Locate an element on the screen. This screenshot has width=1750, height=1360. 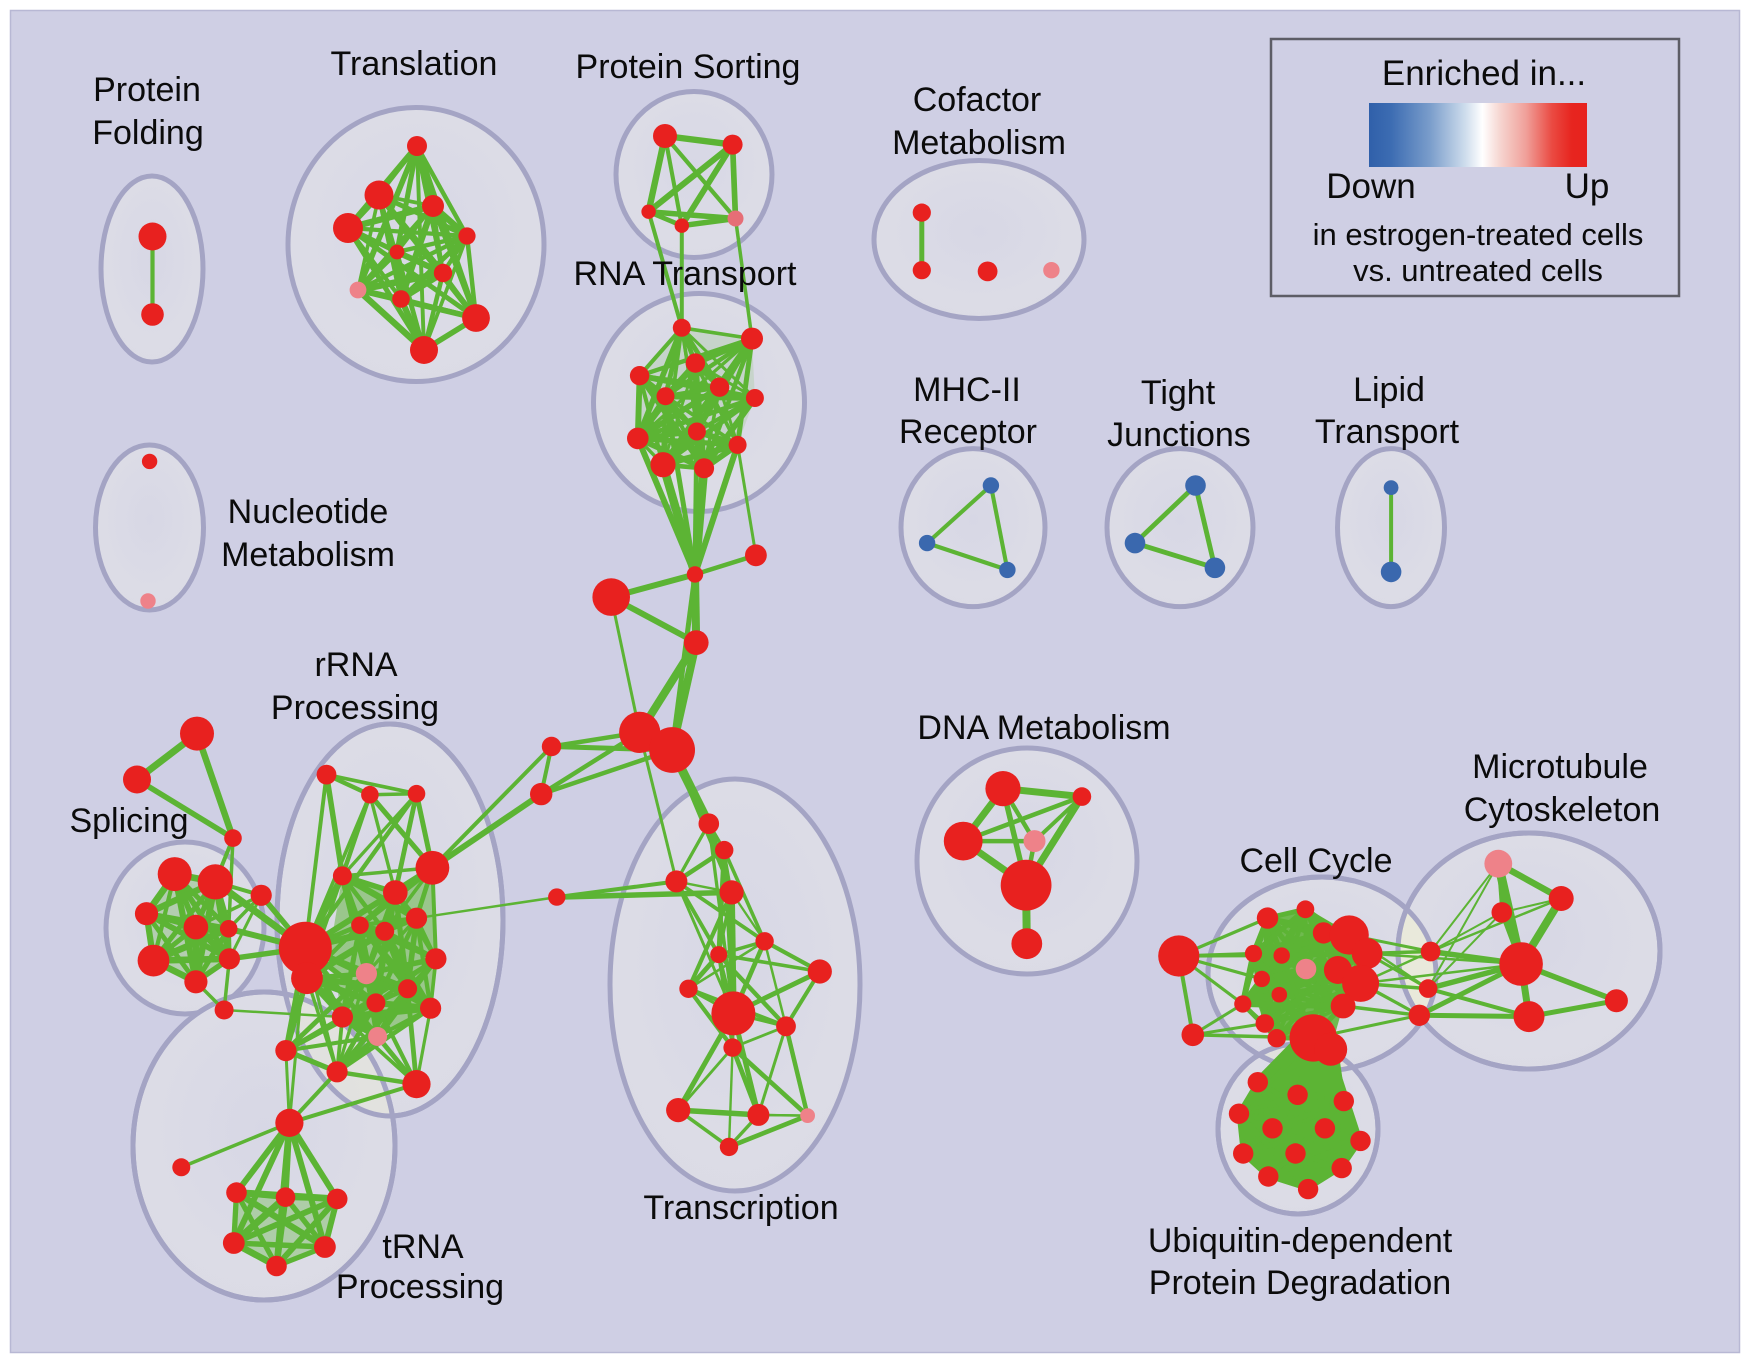
svg-text: in estrogen-treated cells is located at coordinates (1478, 234).